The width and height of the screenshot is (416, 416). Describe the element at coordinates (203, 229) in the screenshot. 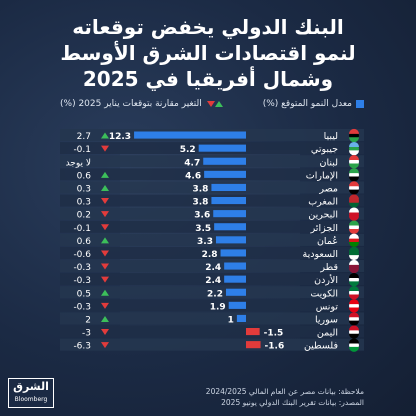

I see `bar-value-label: 3.5` at that location.